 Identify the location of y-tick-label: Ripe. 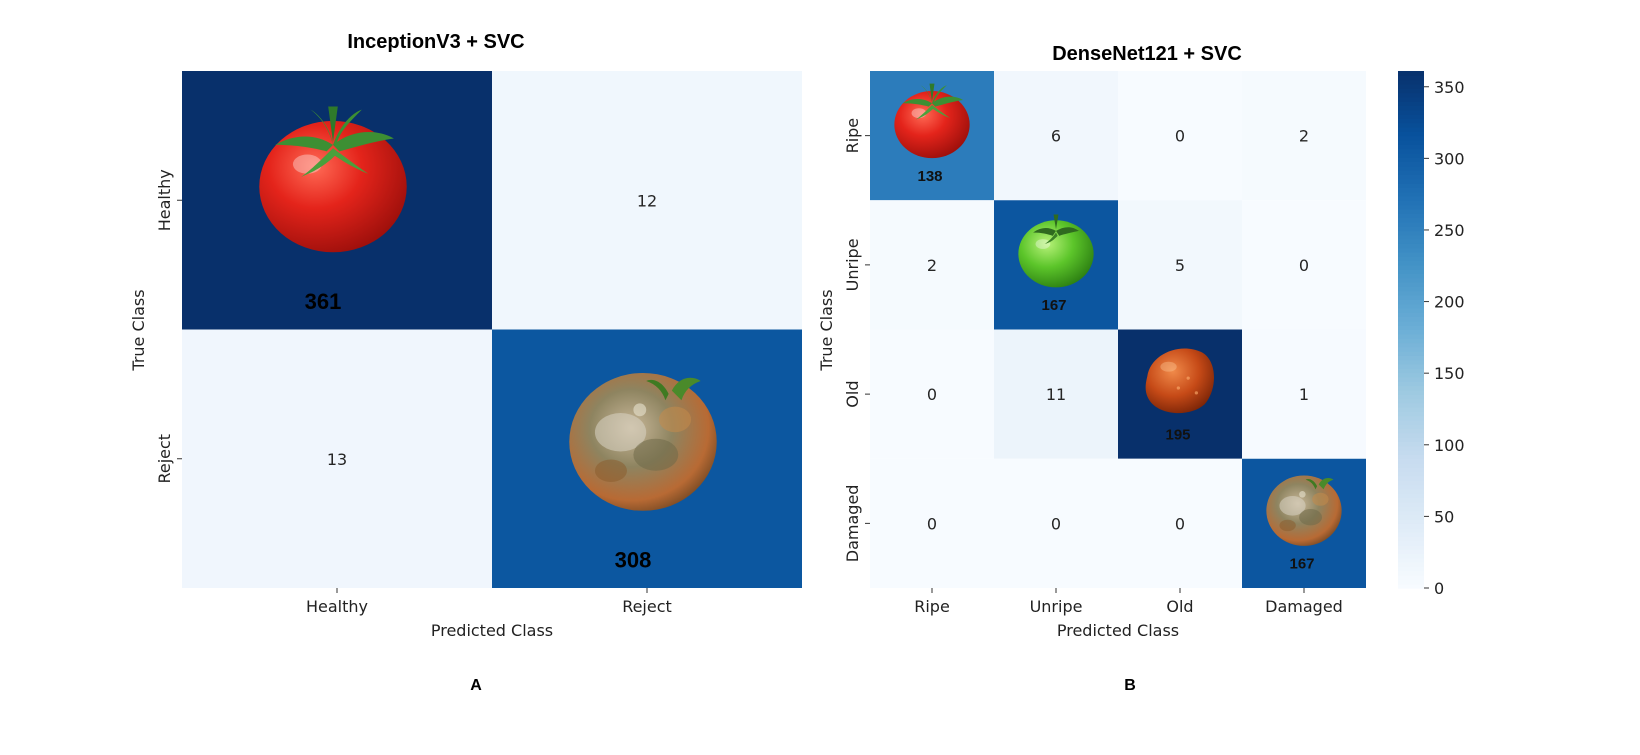
(852, 136).